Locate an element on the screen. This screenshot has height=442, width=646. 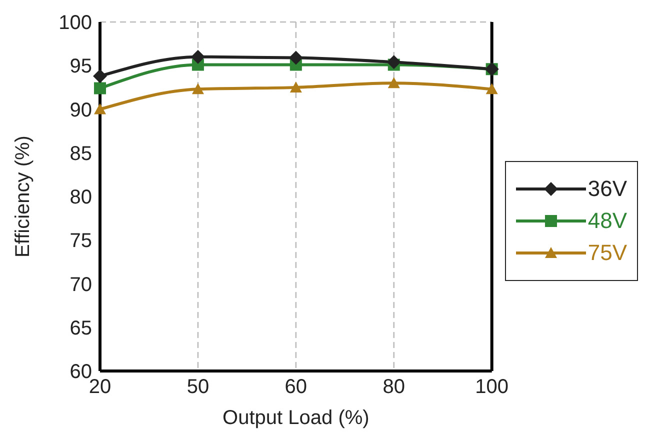
x-tick-label: 80 is located at coordinates (394, 387).